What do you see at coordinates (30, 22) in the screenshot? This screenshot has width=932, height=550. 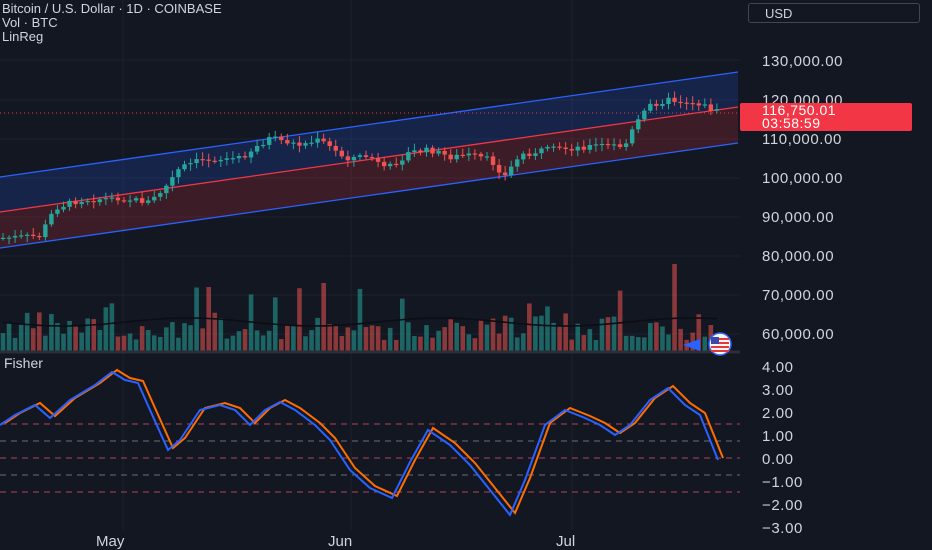 I see `volume-legend: Vol · BTC` at bounding box center [30, 22].